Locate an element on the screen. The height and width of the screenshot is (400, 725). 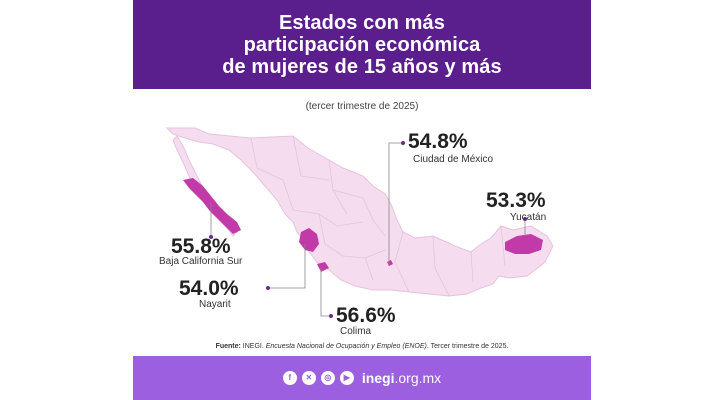
baja-california-peninsula is located at coordinates (205, 186).